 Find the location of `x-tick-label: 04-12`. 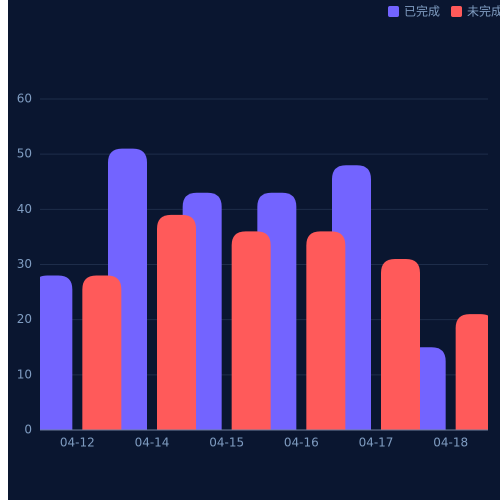

x-tick-label: 04-12 is located at coordinates (77, 443).